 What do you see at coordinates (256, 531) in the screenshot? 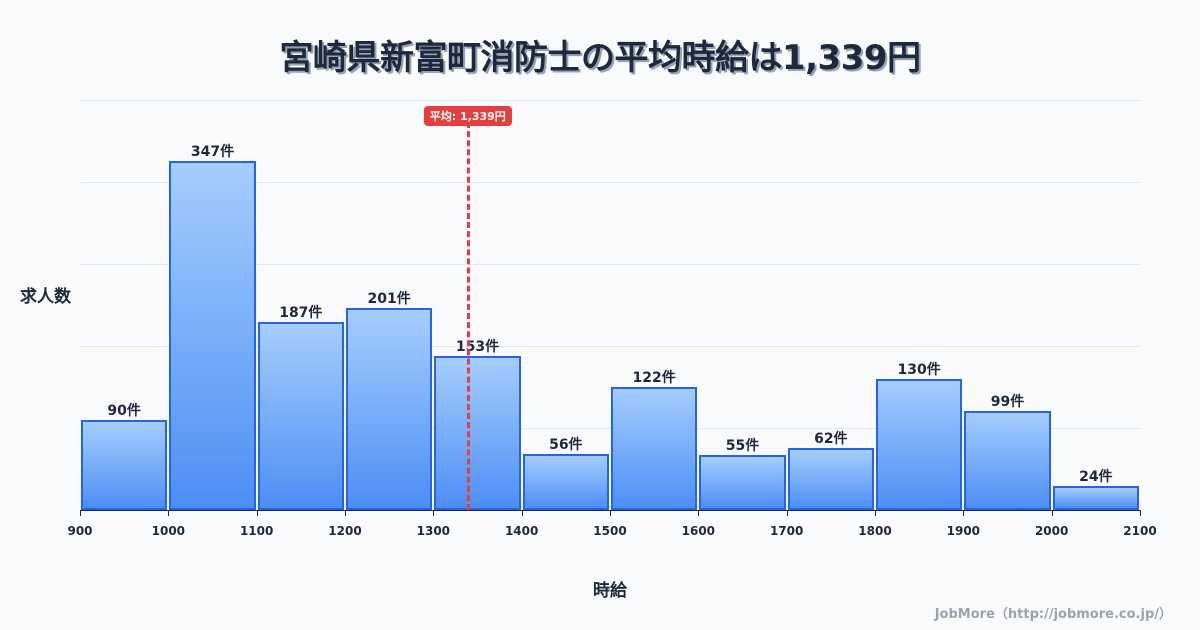
I see `x-tick-label: 1100` at bounding box center [256, 531].